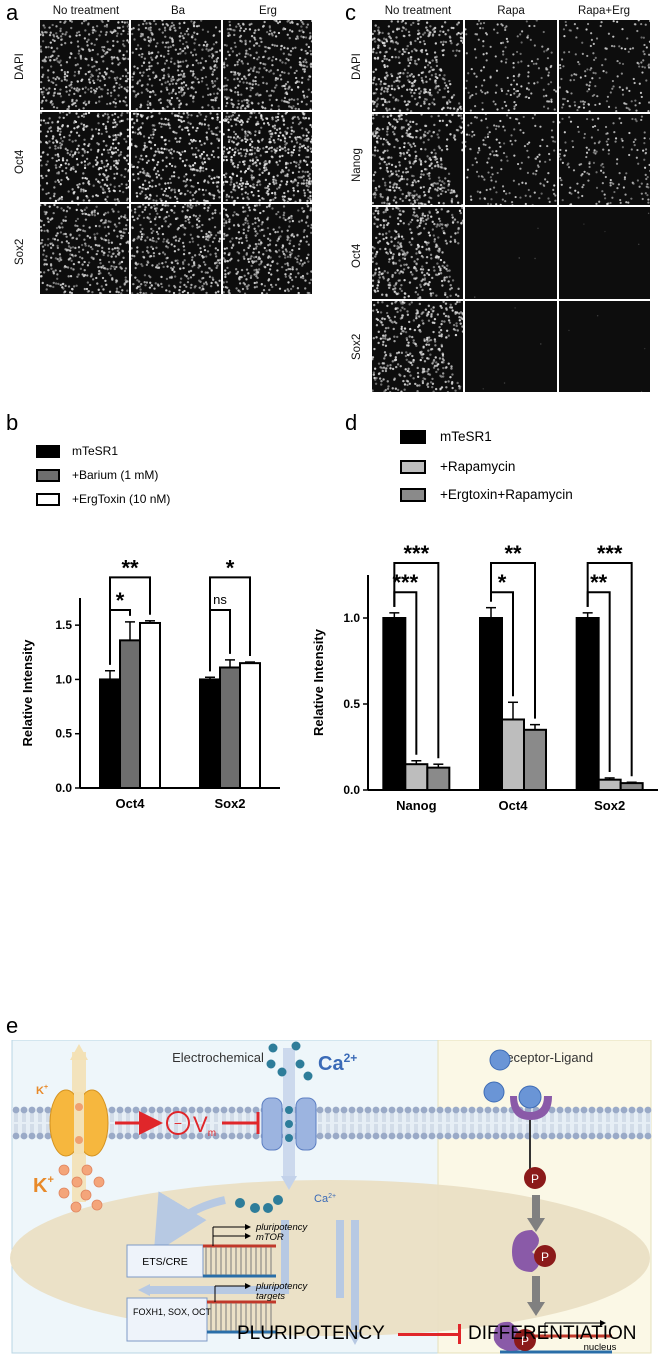 The image size is (663, 1355). What do you see at coordinates (12, 1025) in the screenshot?
I see `panel-letter-e: e` at bounding box center [12, 1025].